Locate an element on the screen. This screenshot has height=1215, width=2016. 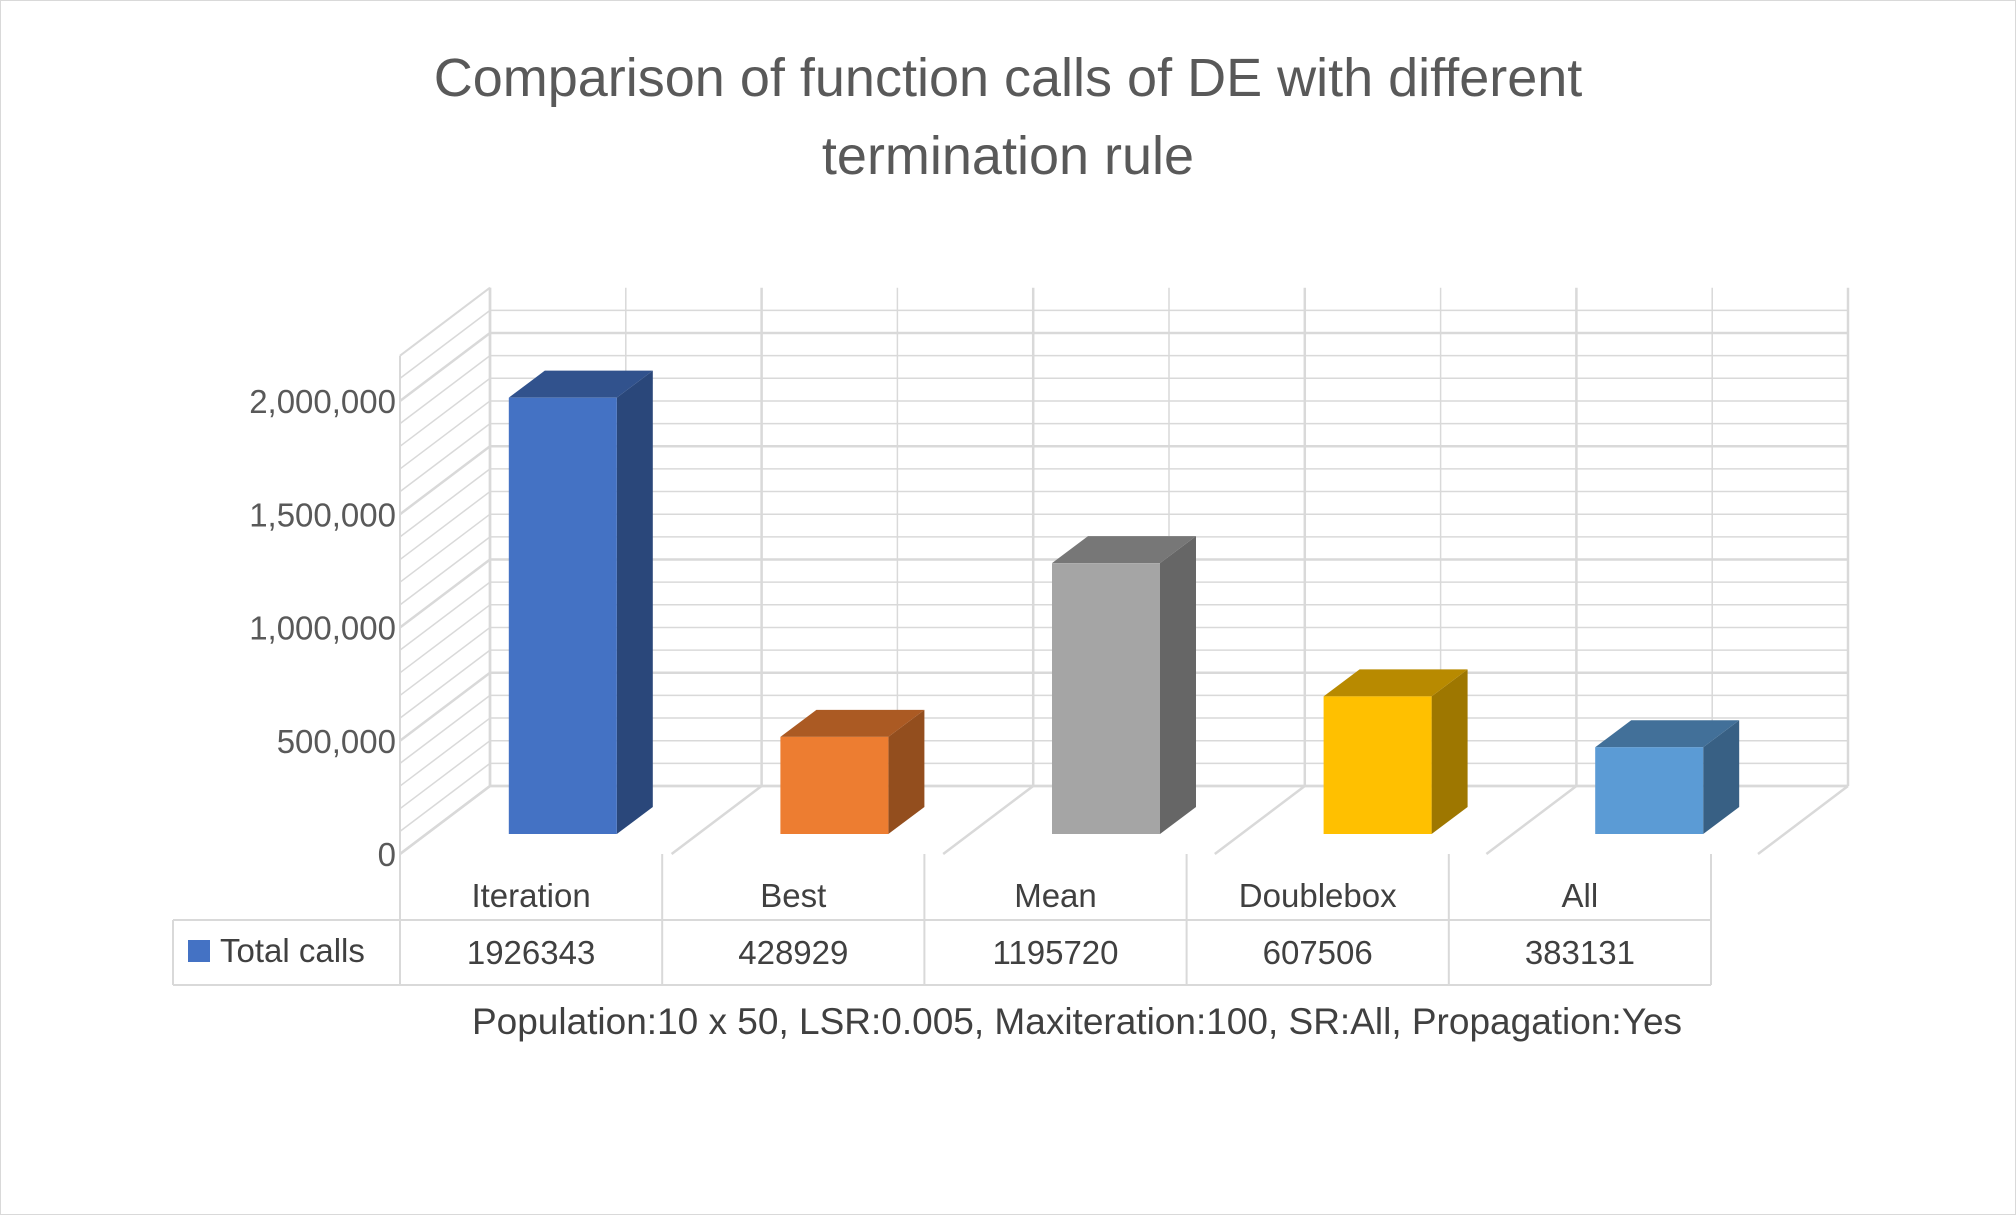
data-table-value: 1926343 is located at coordinates (531, 952).